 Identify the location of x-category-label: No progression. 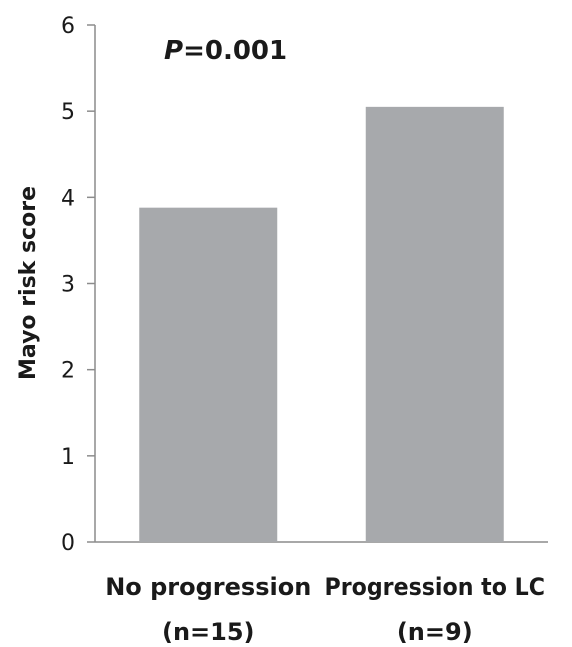
(208, 587).